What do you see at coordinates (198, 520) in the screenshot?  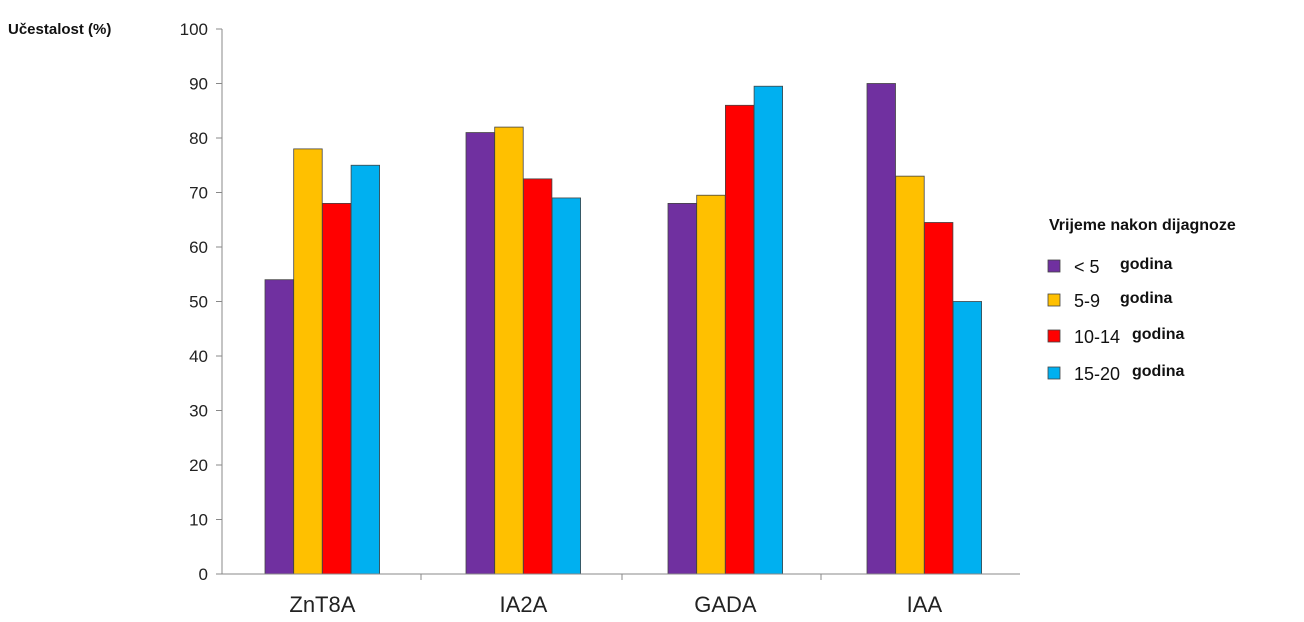 I see `y-tick-label: 10` at bounding box center [198, 520].